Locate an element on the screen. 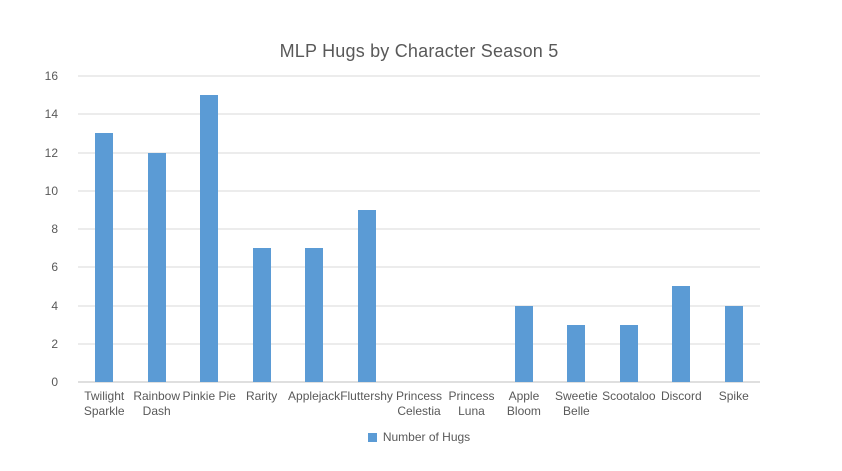  y-tick-label: 14 is located at coordinates (51, 114).